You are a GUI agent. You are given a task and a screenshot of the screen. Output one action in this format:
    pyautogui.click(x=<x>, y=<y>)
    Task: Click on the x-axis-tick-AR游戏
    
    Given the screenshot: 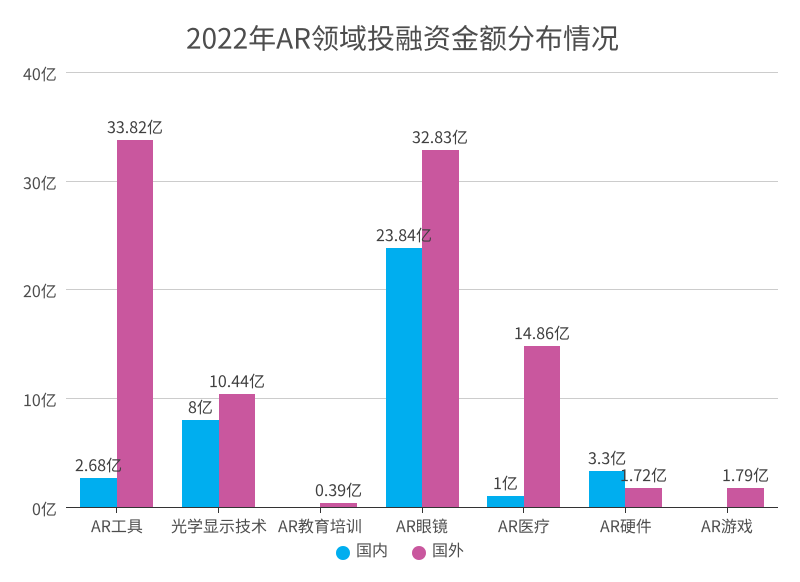 What is the action you would take?
    pyautogui.click(x=727, y=510)
    